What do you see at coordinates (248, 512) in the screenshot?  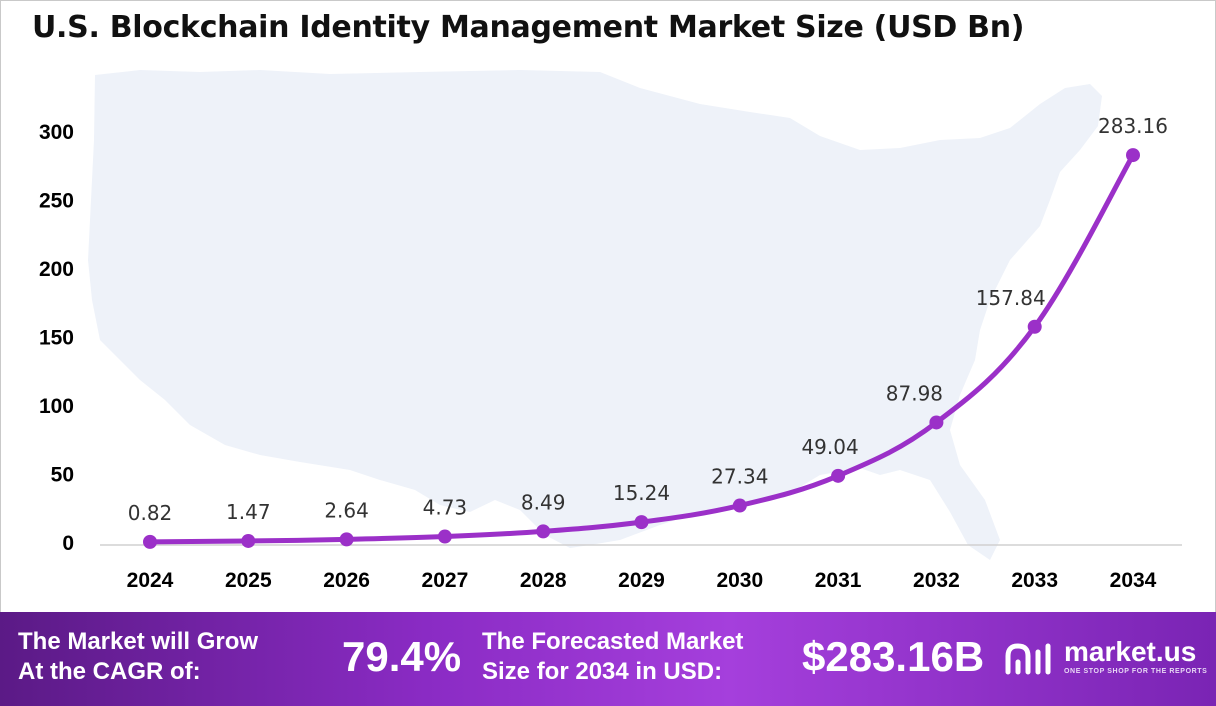 I see `data-label: 1.47` at bounding box center [248, 512].